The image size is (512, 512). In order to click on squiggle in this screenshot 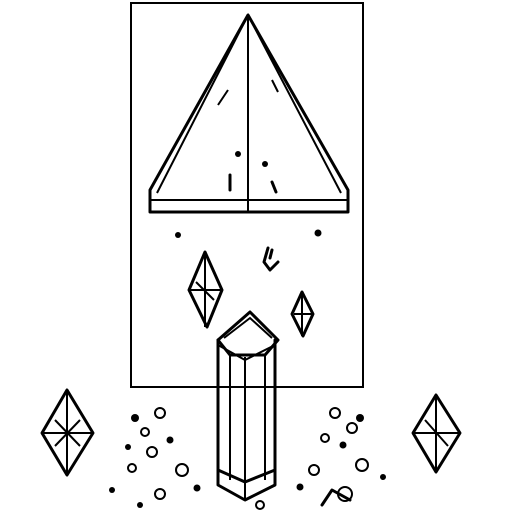, I will do `click(271, 259)`.